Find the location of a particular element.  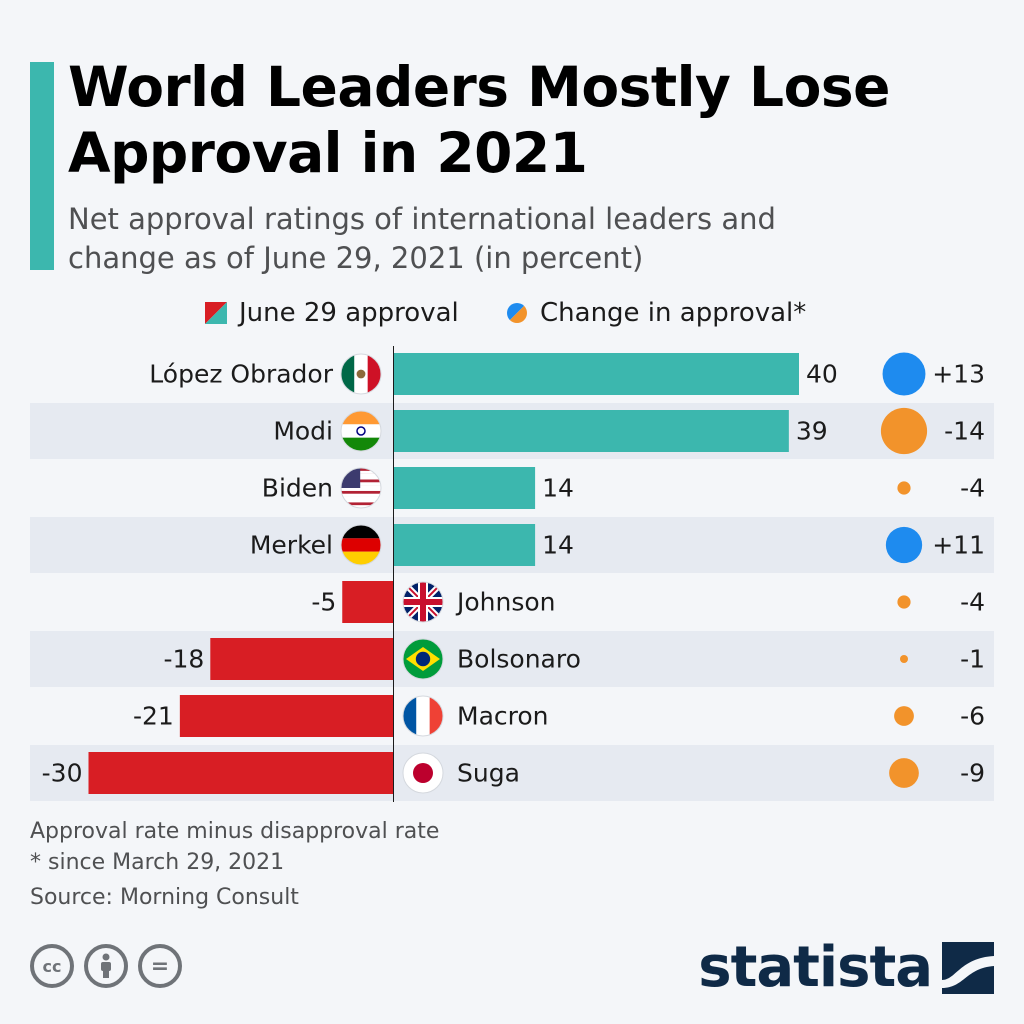

uk-flag is located at coordinates (423, 602).